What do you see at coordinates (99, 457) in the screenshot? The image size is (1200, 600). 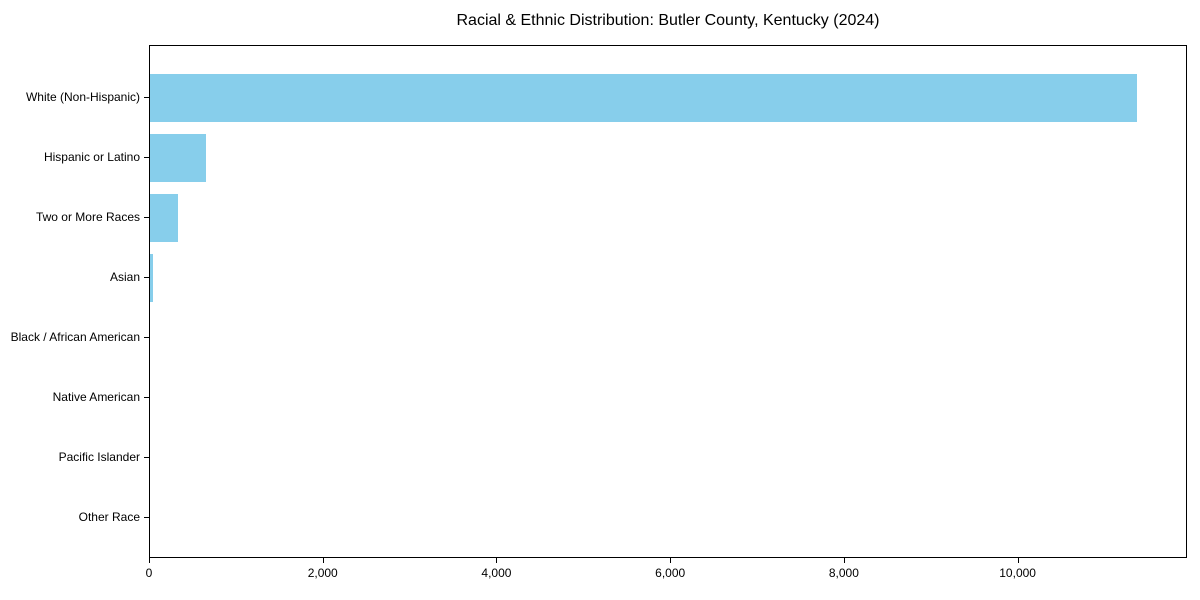 I see `y-tick-label-pacific-islander: Pacific Islander` at bounding box center [99, 457].